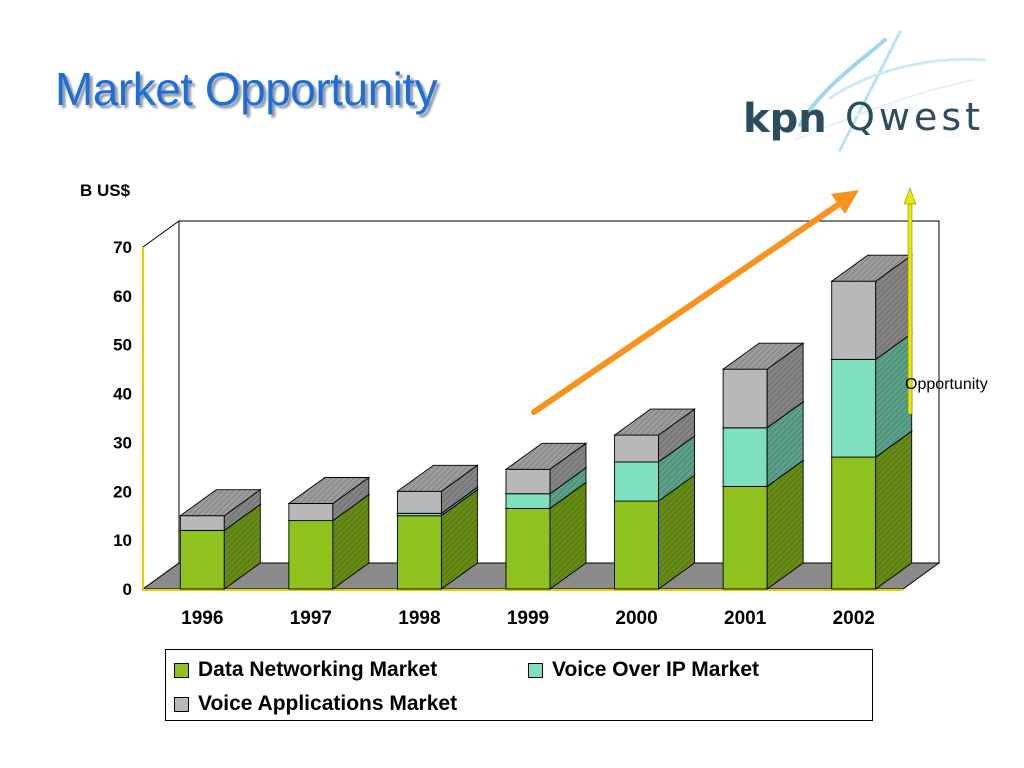 The width and height of the screenshot is (1024, 768). Describe the element at coordinates (655, 669) in the screenshot. I see `legend-label-voice-over-ip: Voice Over IP Market` at that location.